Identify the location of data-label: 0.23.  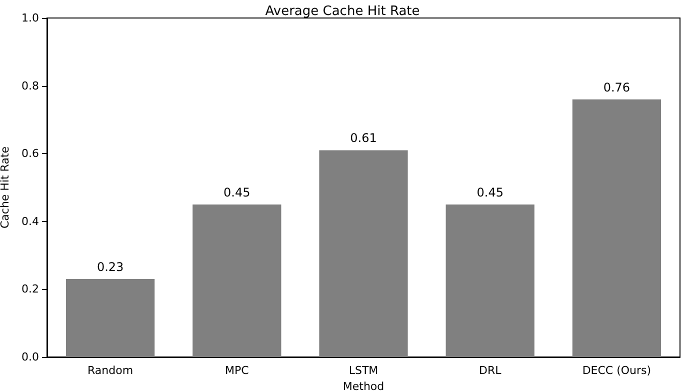
(110, 267).